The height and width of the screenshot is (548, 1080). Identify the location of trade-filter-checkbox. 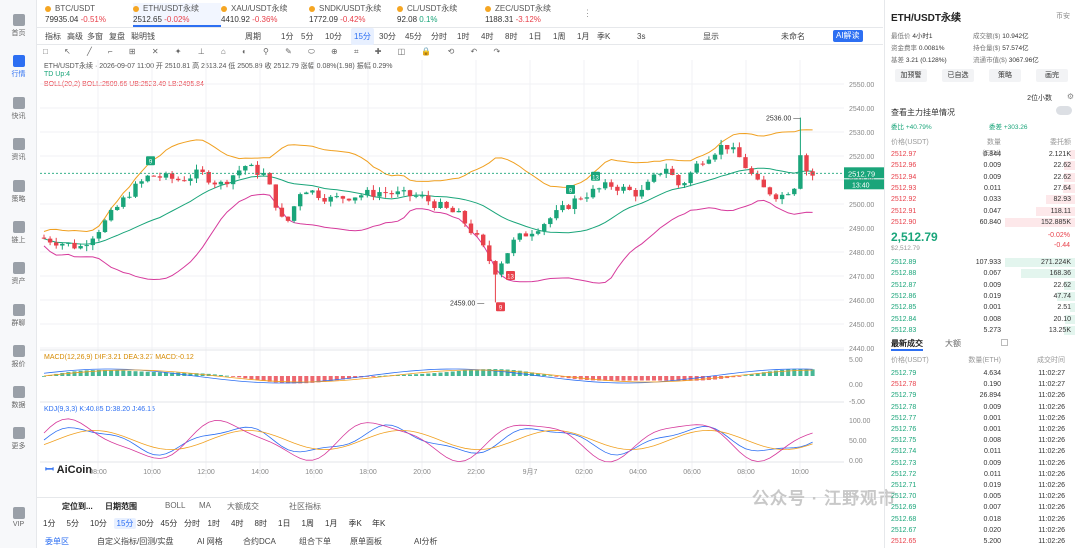
(1004, 342).